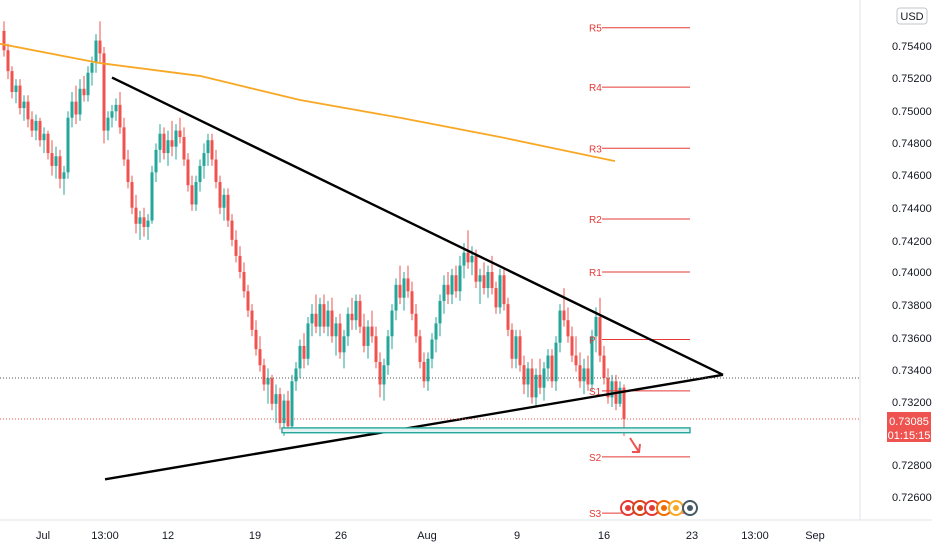 This screenshot has width=932, height=550. Describe the element at coordinates (595, 88) in the screenshot. I see `pivot-label-r4: R4` at that location.